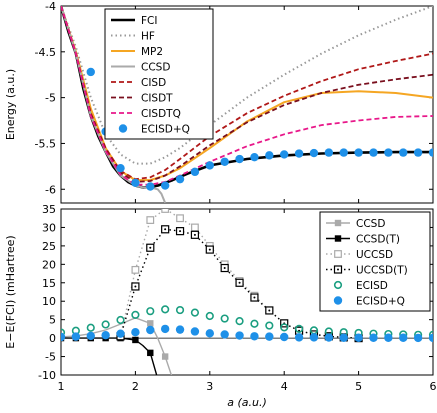  Describe the element at coordinates (152, 52) in the screenshot. I see `legend-label-mp2: MP2` at that location.